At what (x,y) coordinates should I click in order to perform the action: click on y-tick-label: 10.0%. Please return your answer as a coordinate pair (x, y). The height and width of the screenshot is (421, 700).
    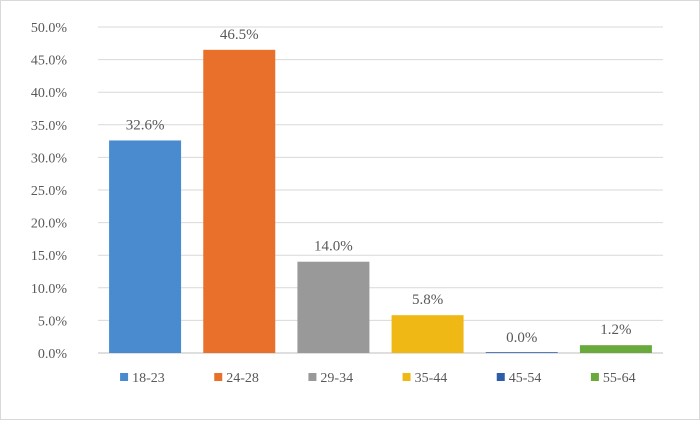
    Looking at the image, I should click on (49, 289).